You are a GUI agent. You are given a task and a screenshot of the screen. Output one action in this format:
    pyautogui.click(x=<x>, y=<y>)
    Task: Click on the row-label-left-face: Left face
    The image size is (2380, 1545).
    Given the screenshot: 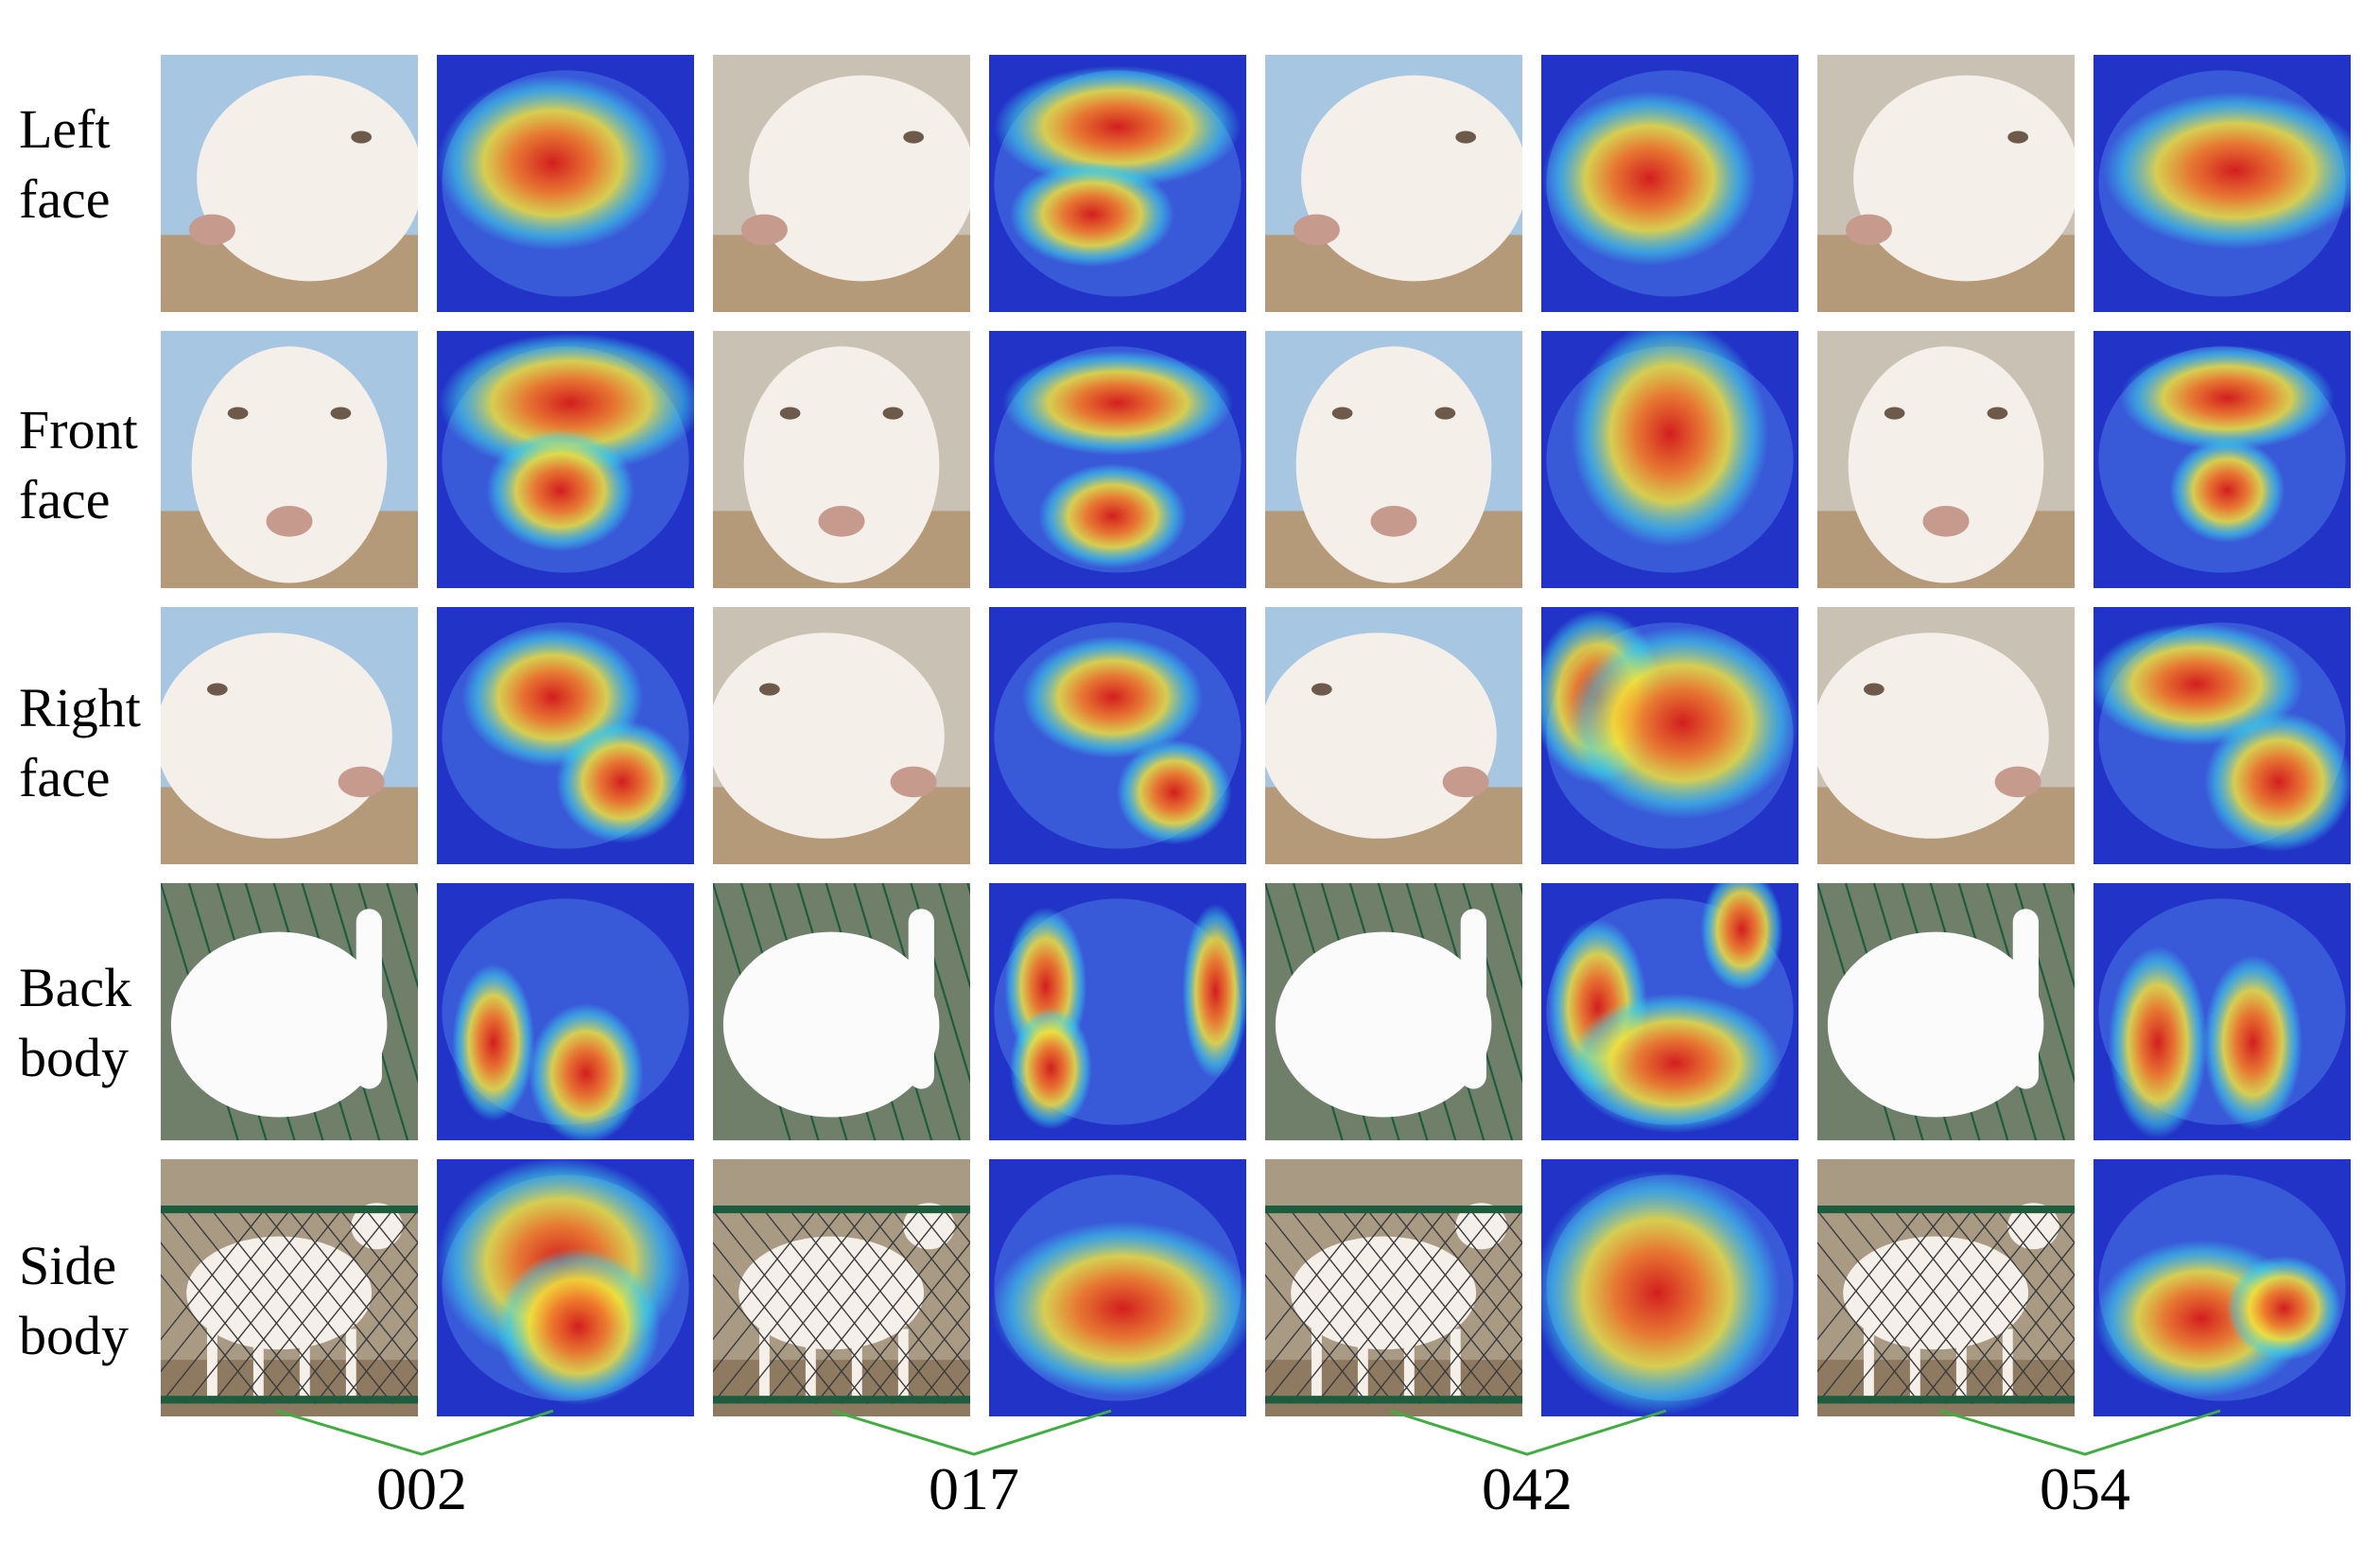 What is the action you would take?
    pyautogui.click(x=65, y=164)
    